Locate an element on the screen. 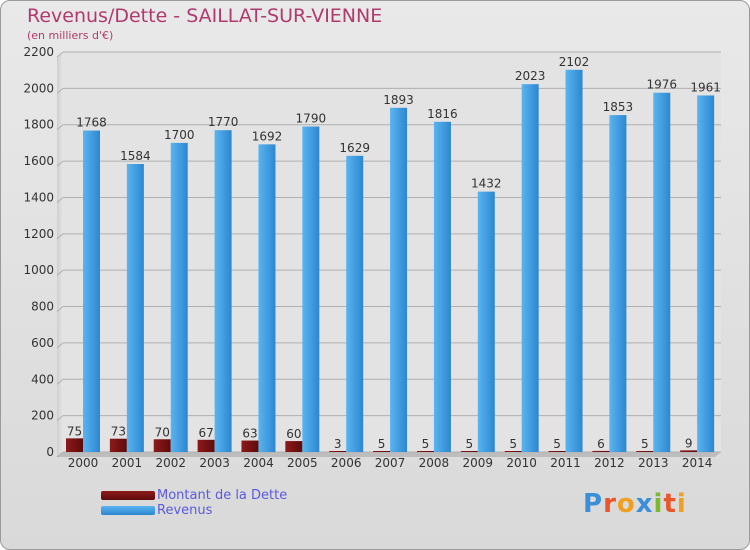 The width and height of the screenshot is (750, 550). x-tick-label: 2007 is located at coordinates (390, 463).